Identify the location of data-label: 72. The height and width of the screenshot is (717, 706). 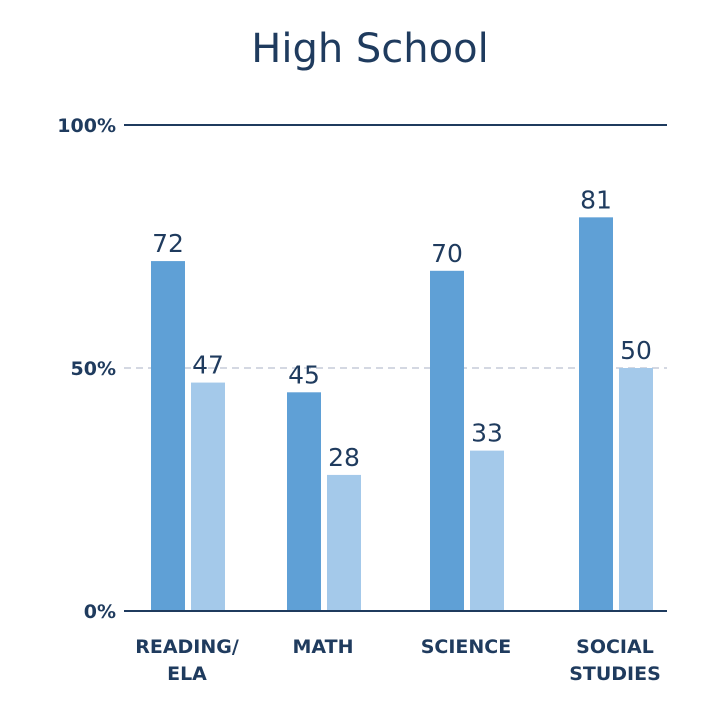
(168, 243).